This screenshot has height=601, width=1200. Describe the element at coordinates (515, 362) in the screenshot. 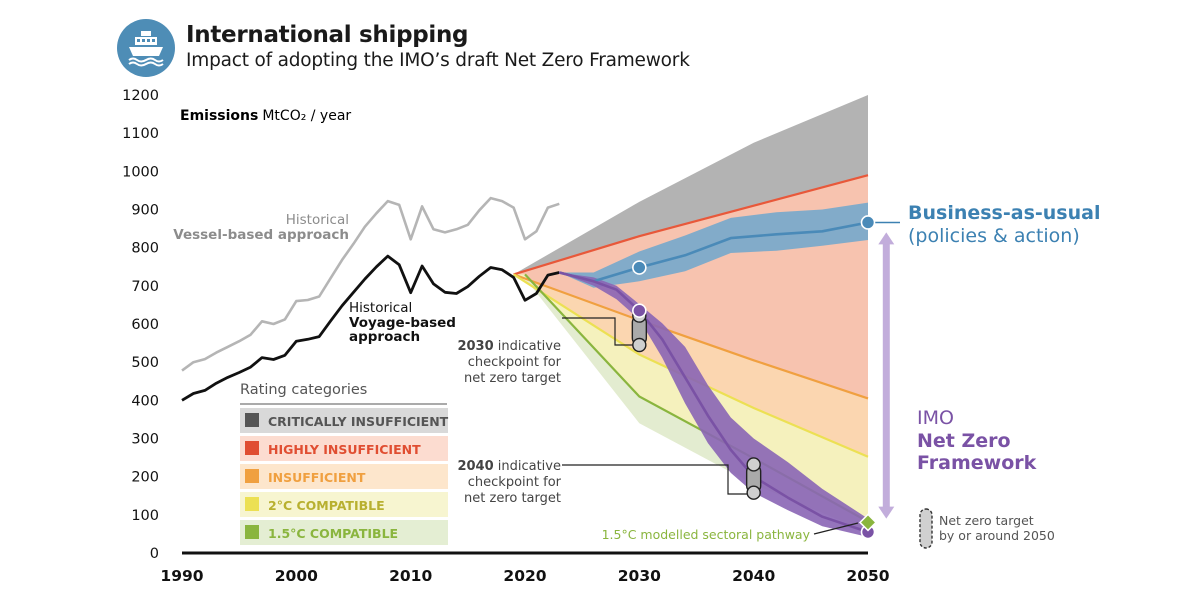

I see `cp2030-label-2: checkpoint for` at that location.